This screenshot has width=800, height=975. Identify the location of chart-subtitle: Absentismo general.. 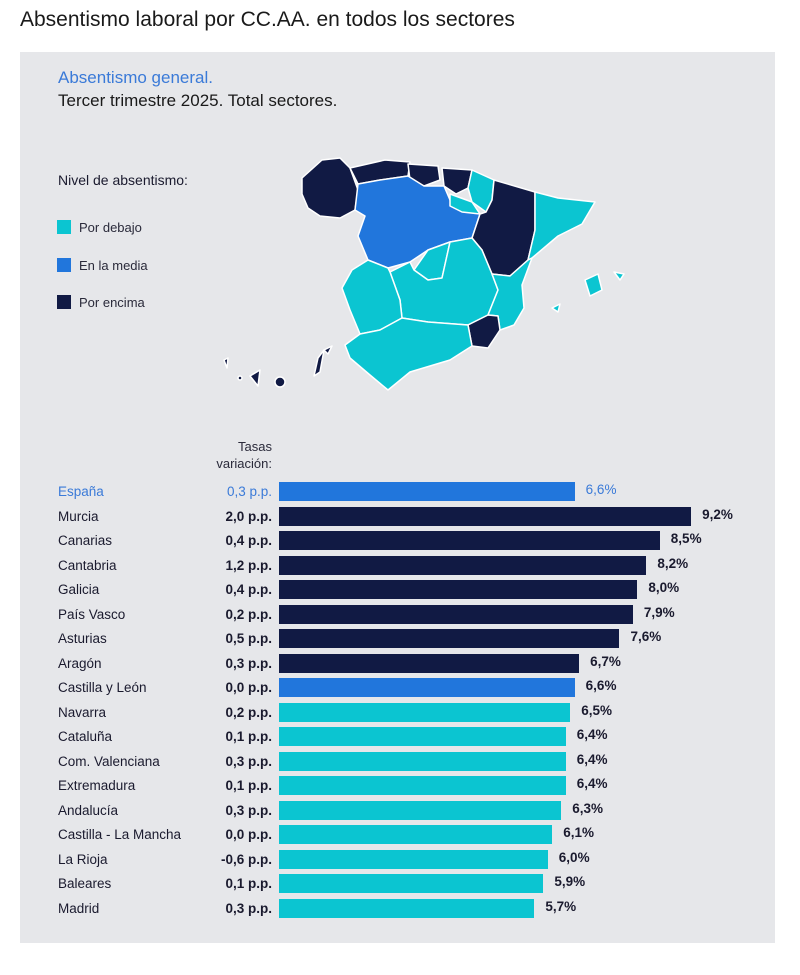
(135, 77).